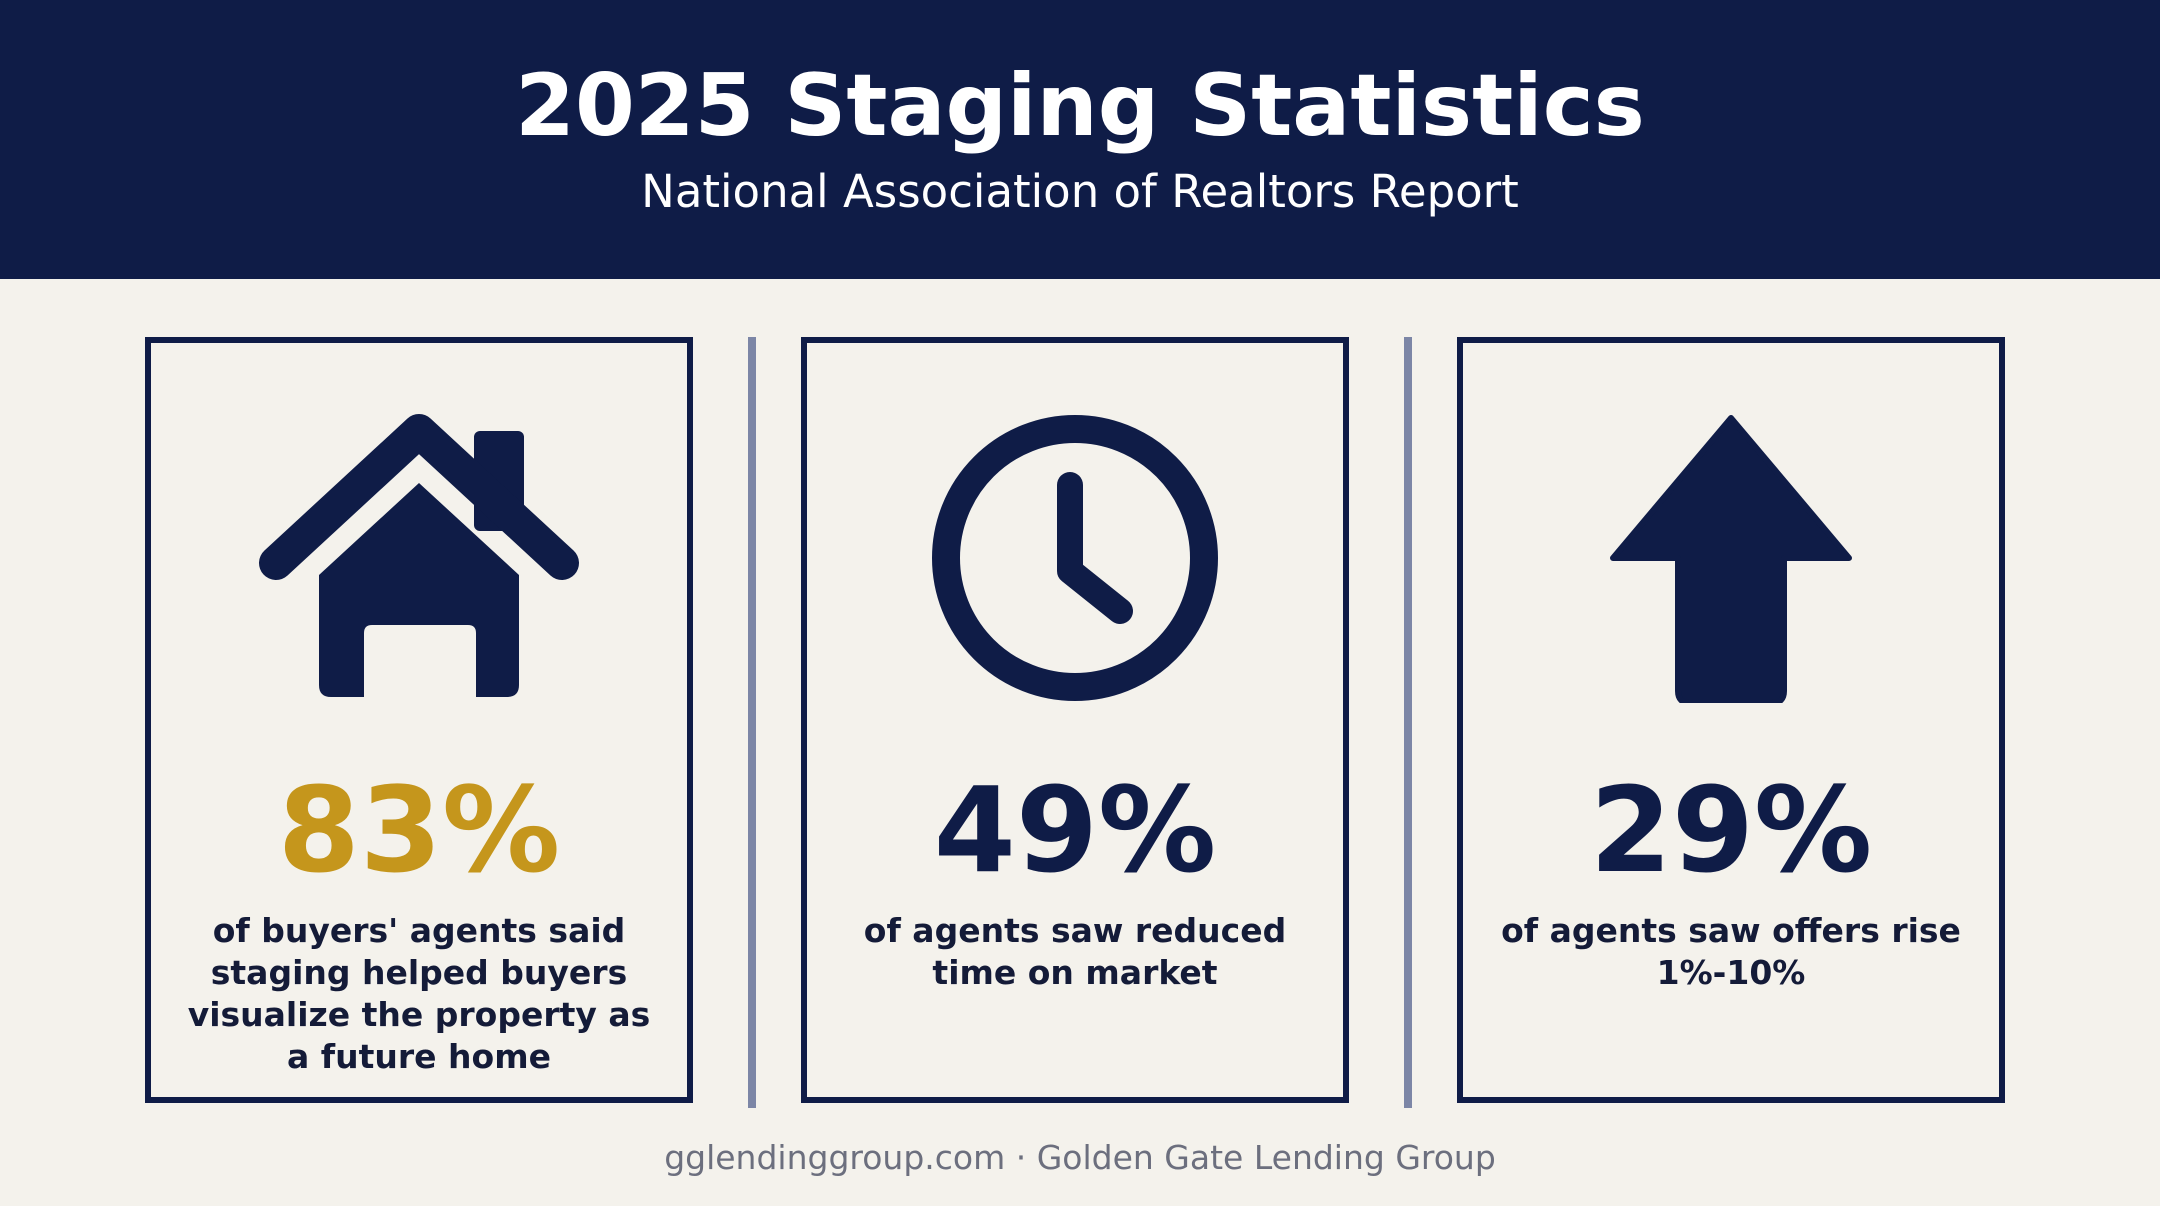 This screenshot has width=2160, height=1206. Describe the element at coordinates (1075, 558) in the screenshot. I see `clock-icon` at that location.